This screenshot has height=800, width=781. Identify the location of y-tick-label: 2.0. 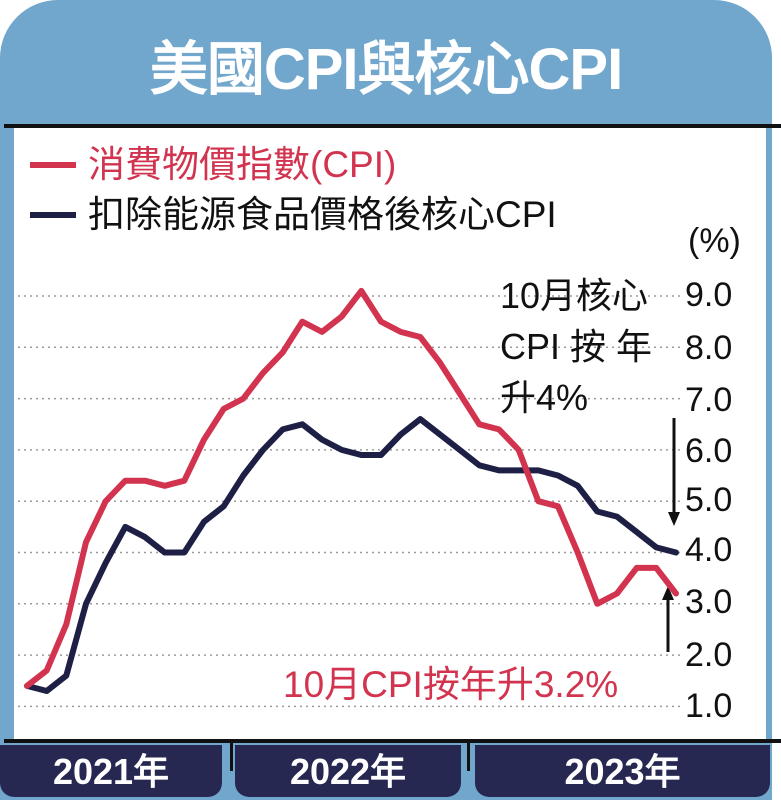
(709, 655).